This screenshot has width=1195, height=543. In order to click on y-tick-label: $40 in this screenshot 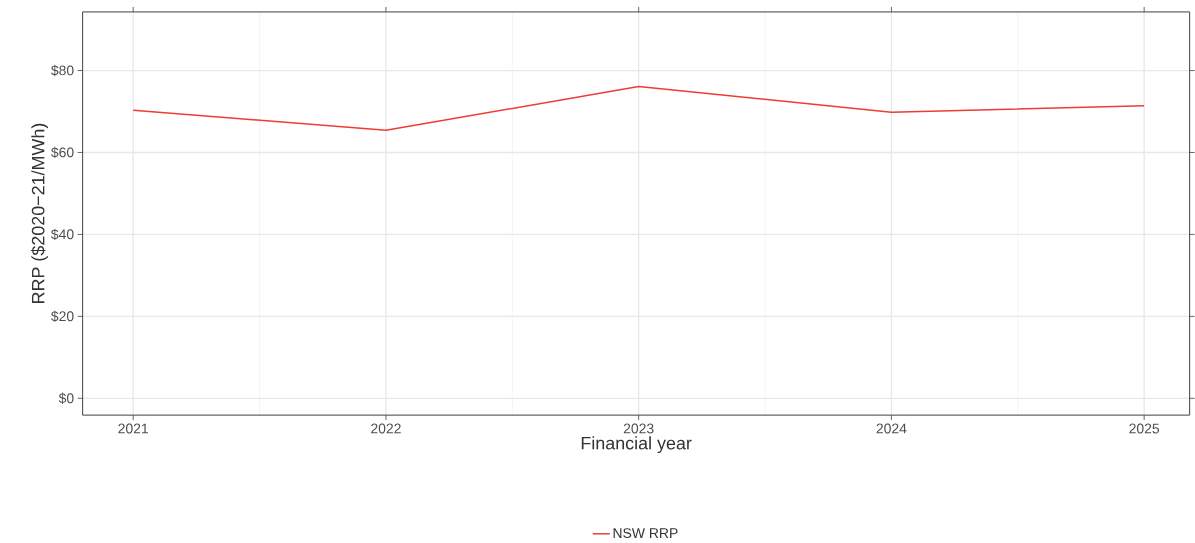, I will do `click(62, 234)`.